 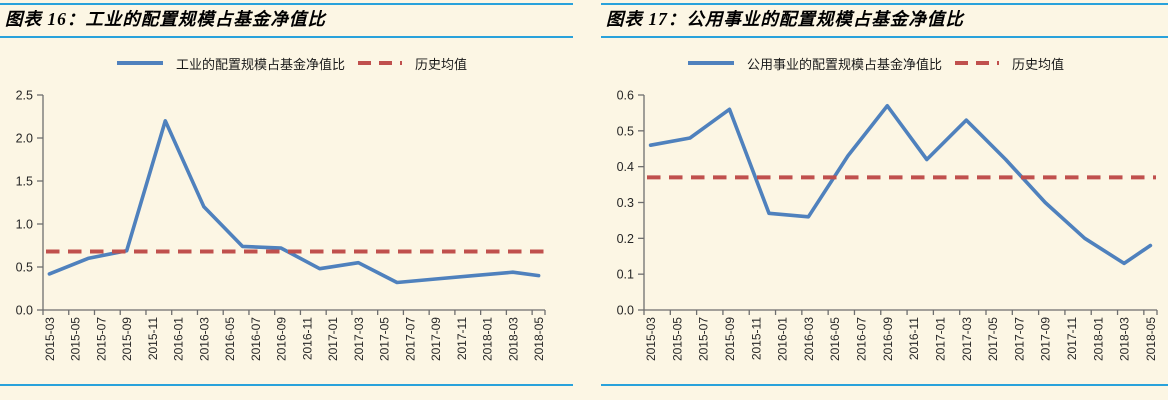 What do you see at coordinates (24, 139) in the screenshot?
I see `y-axis-label: 2.0` at bounding box center [24, 139].